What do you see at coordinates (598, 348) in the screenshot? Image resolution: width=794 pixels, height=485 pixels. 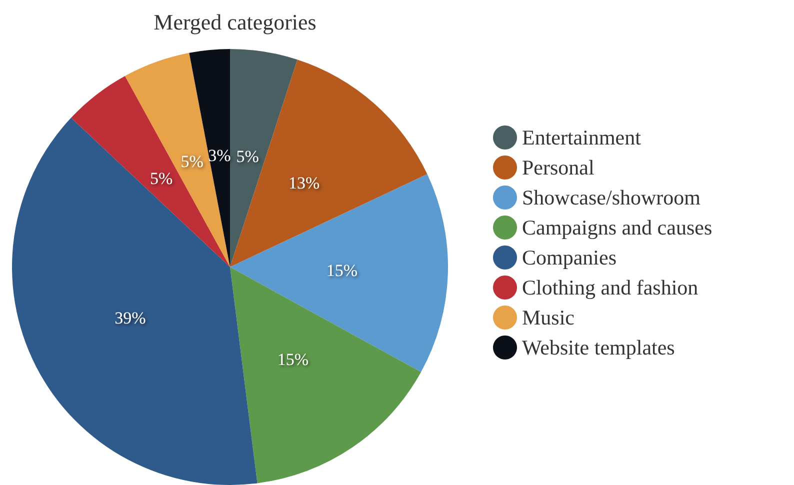 I see `legend-label: Website templates` at bounding box center [598, 348].